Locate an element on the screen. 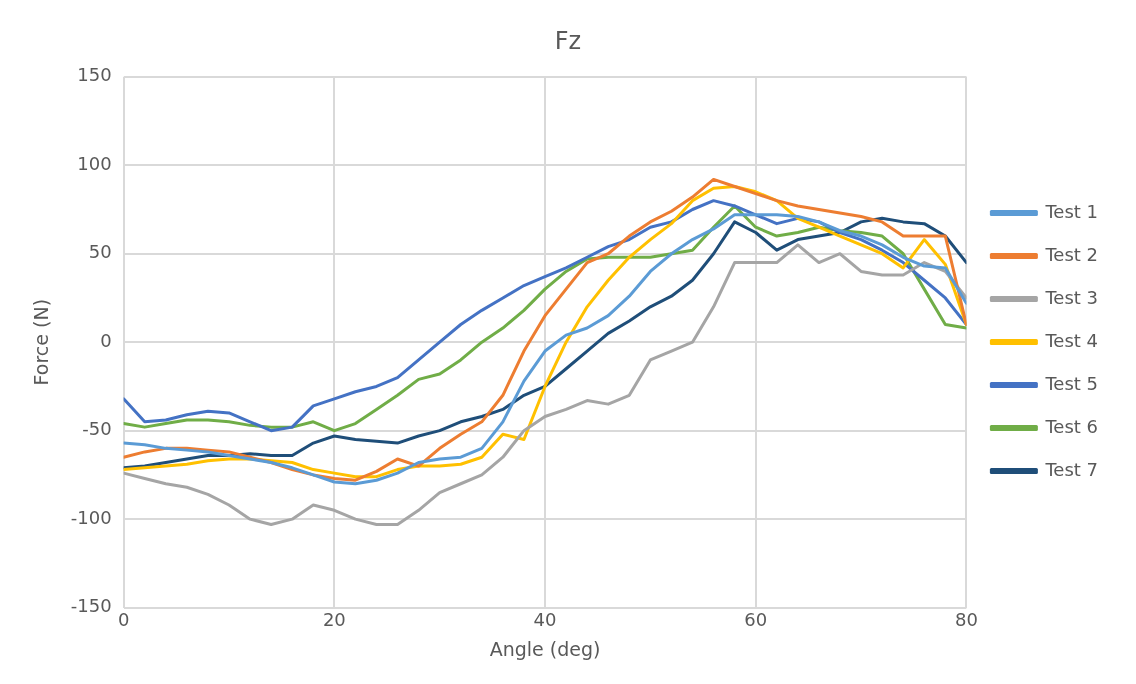 The width and height of the screenshot is (1136, 684). x-tick-label: 60 is located at coordinates (756, 620).